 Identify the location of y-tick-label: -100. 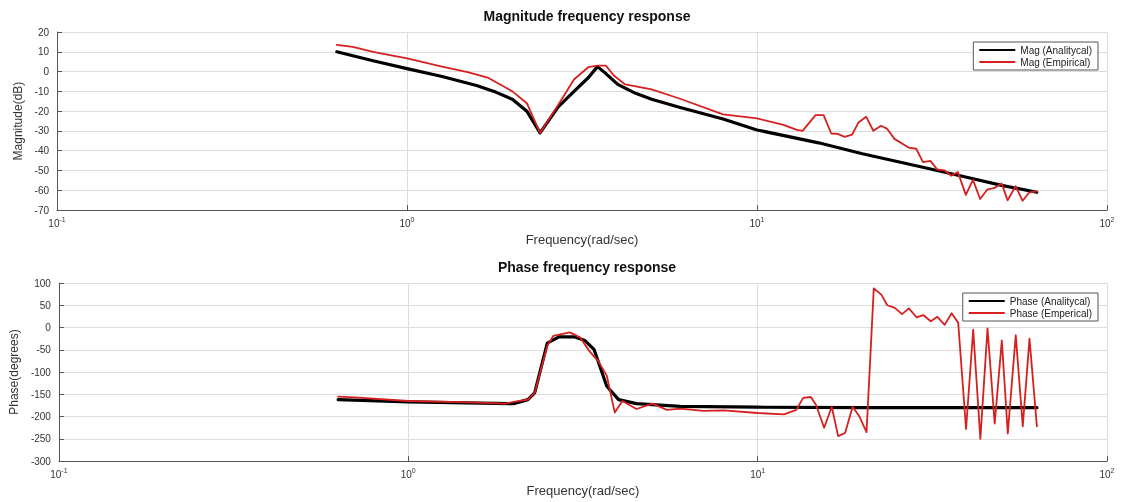
(41, 372).